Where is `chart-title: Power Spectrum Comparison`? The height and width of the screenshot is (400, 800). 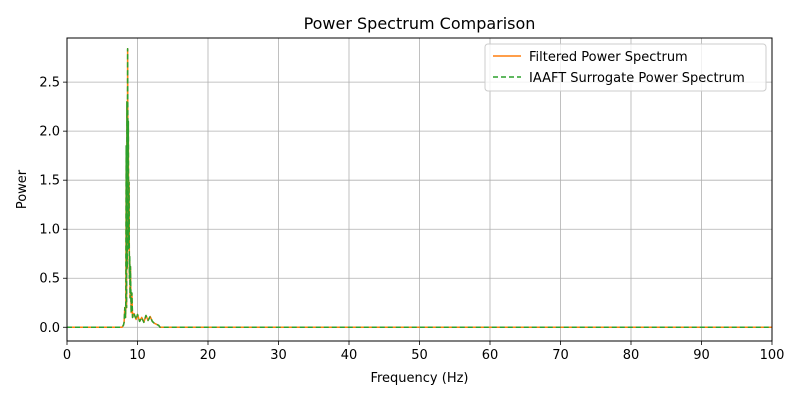 chart-title: Power Spectrum Comparison is located at coordinates (420, 23).